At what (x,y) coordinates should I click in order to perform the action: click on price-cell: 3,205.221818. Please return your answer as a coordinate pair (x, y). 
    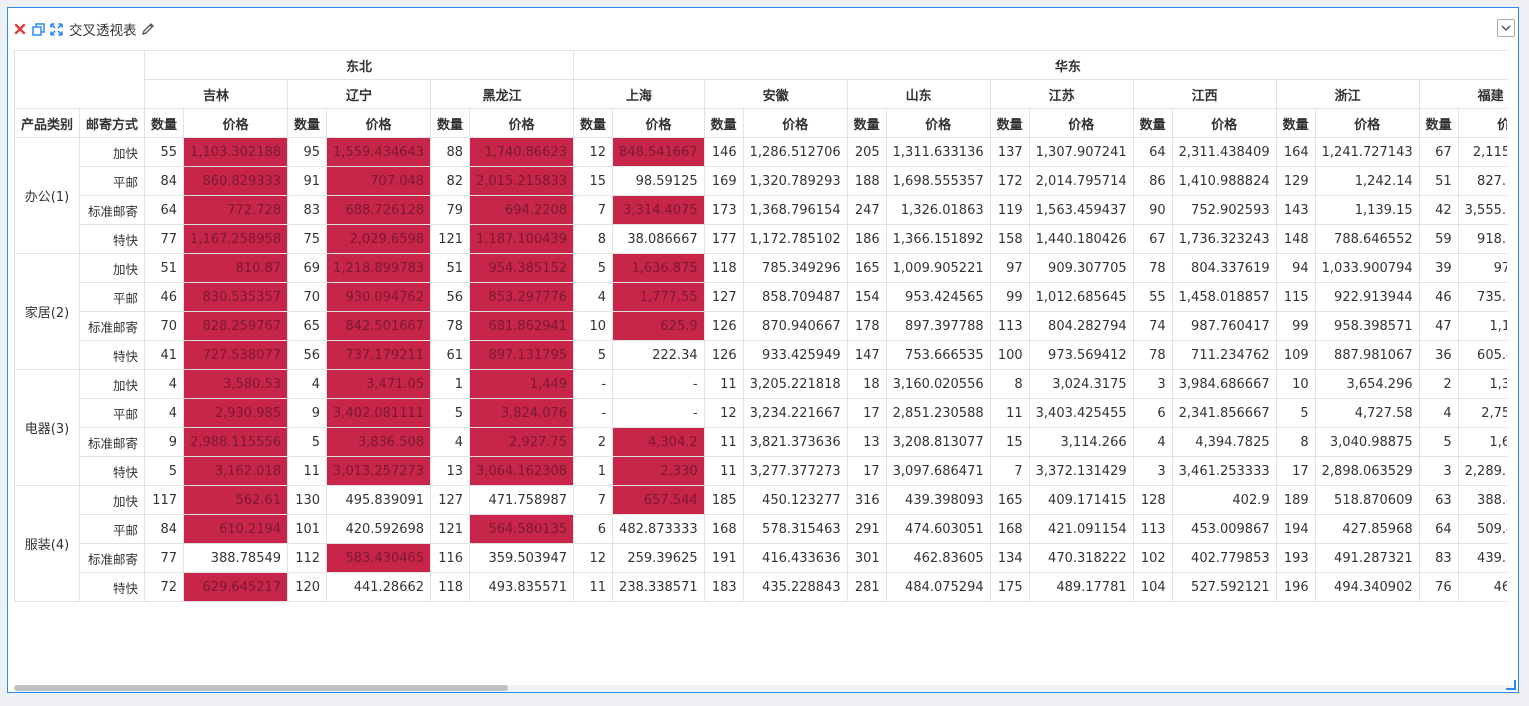
    Looking at the image, I should click on (795, 384).